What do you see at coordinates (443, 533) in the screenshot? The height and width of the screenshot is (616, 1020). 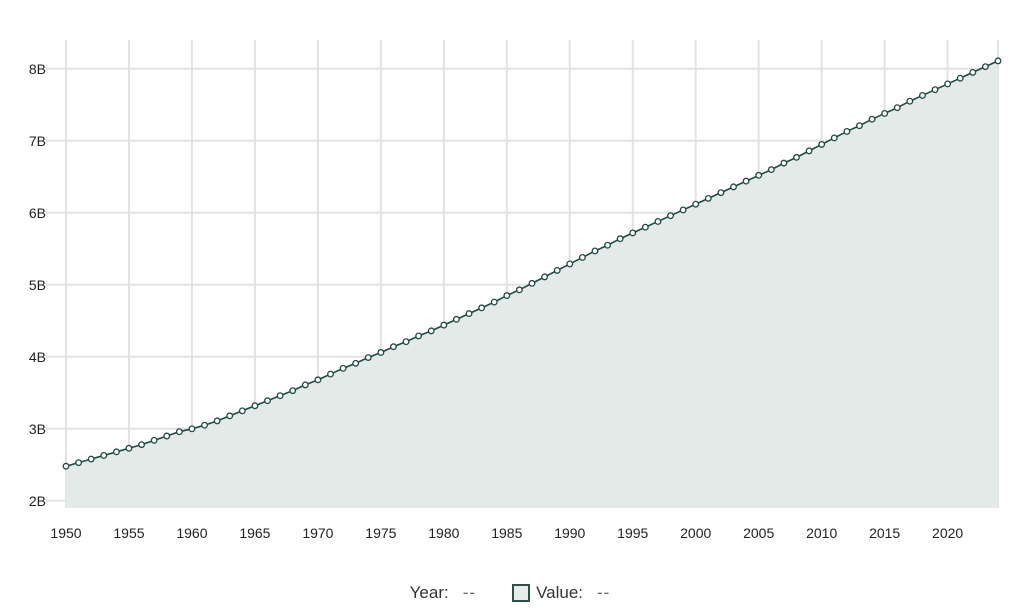 I see `x-tick-label: 1980` at bounding box center [443, 533].